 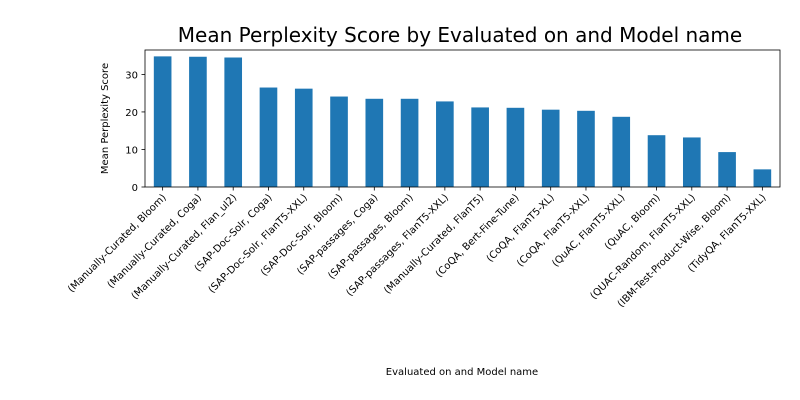 I want to click on x-tick-label: (CoQA, FlanT5-XL), so click(x=521, y=228).